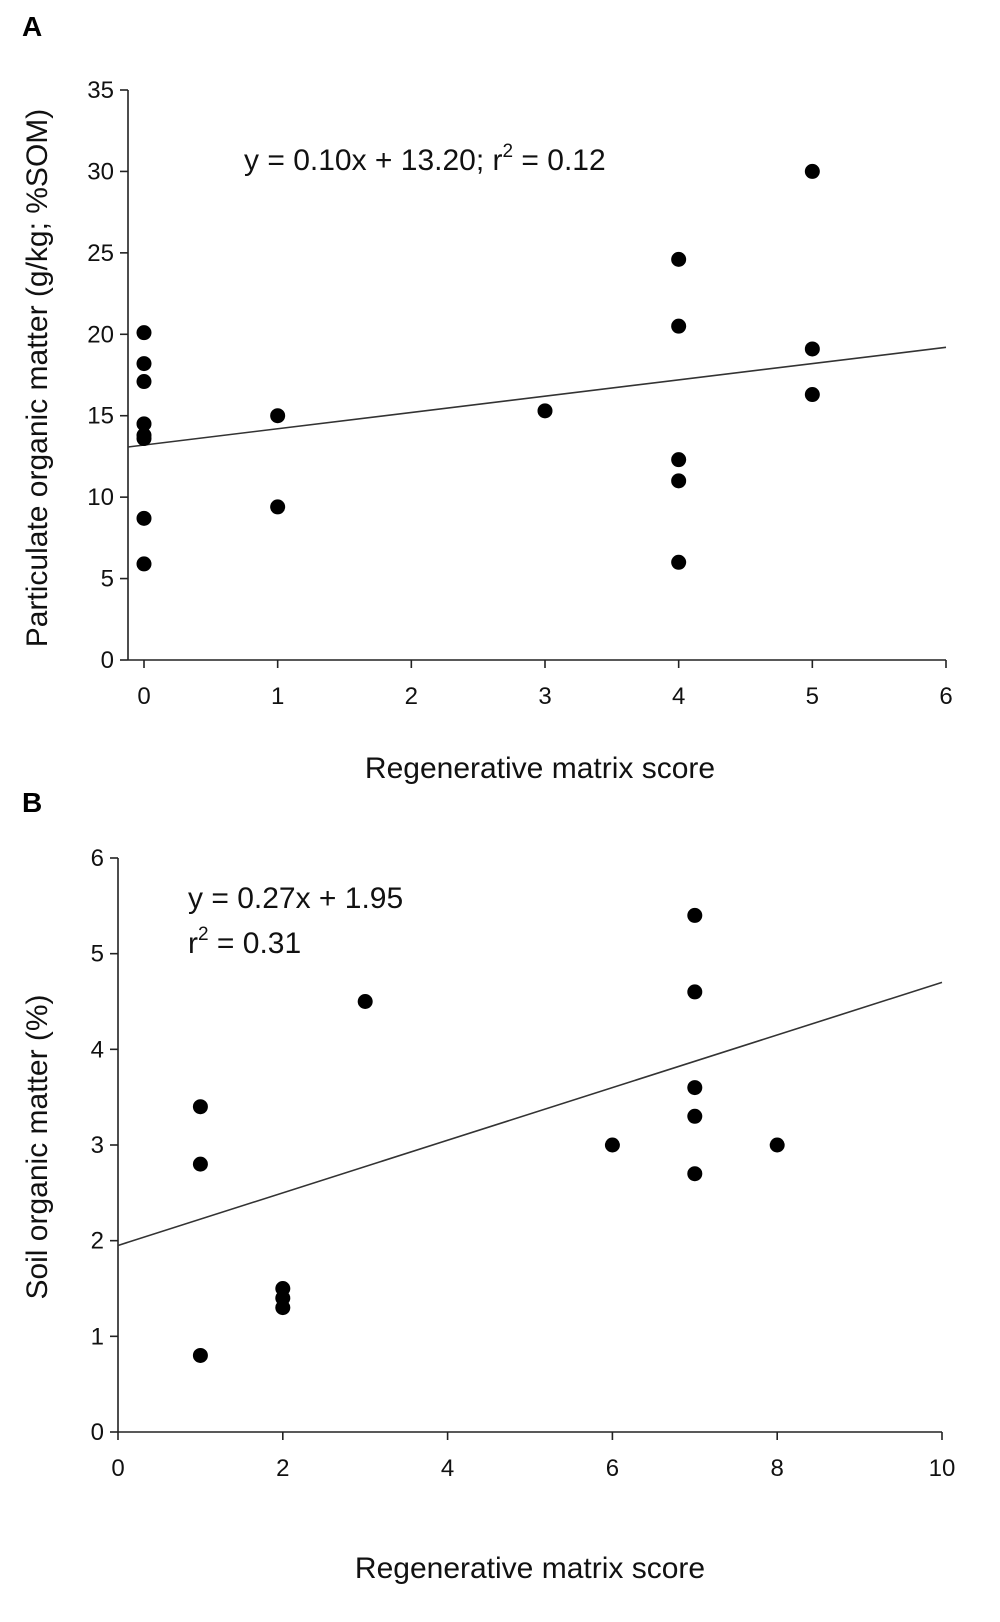 This screenshot has height=1622, width=1000. I want to click on a-y-tick-label: 30, so click(100, 171).